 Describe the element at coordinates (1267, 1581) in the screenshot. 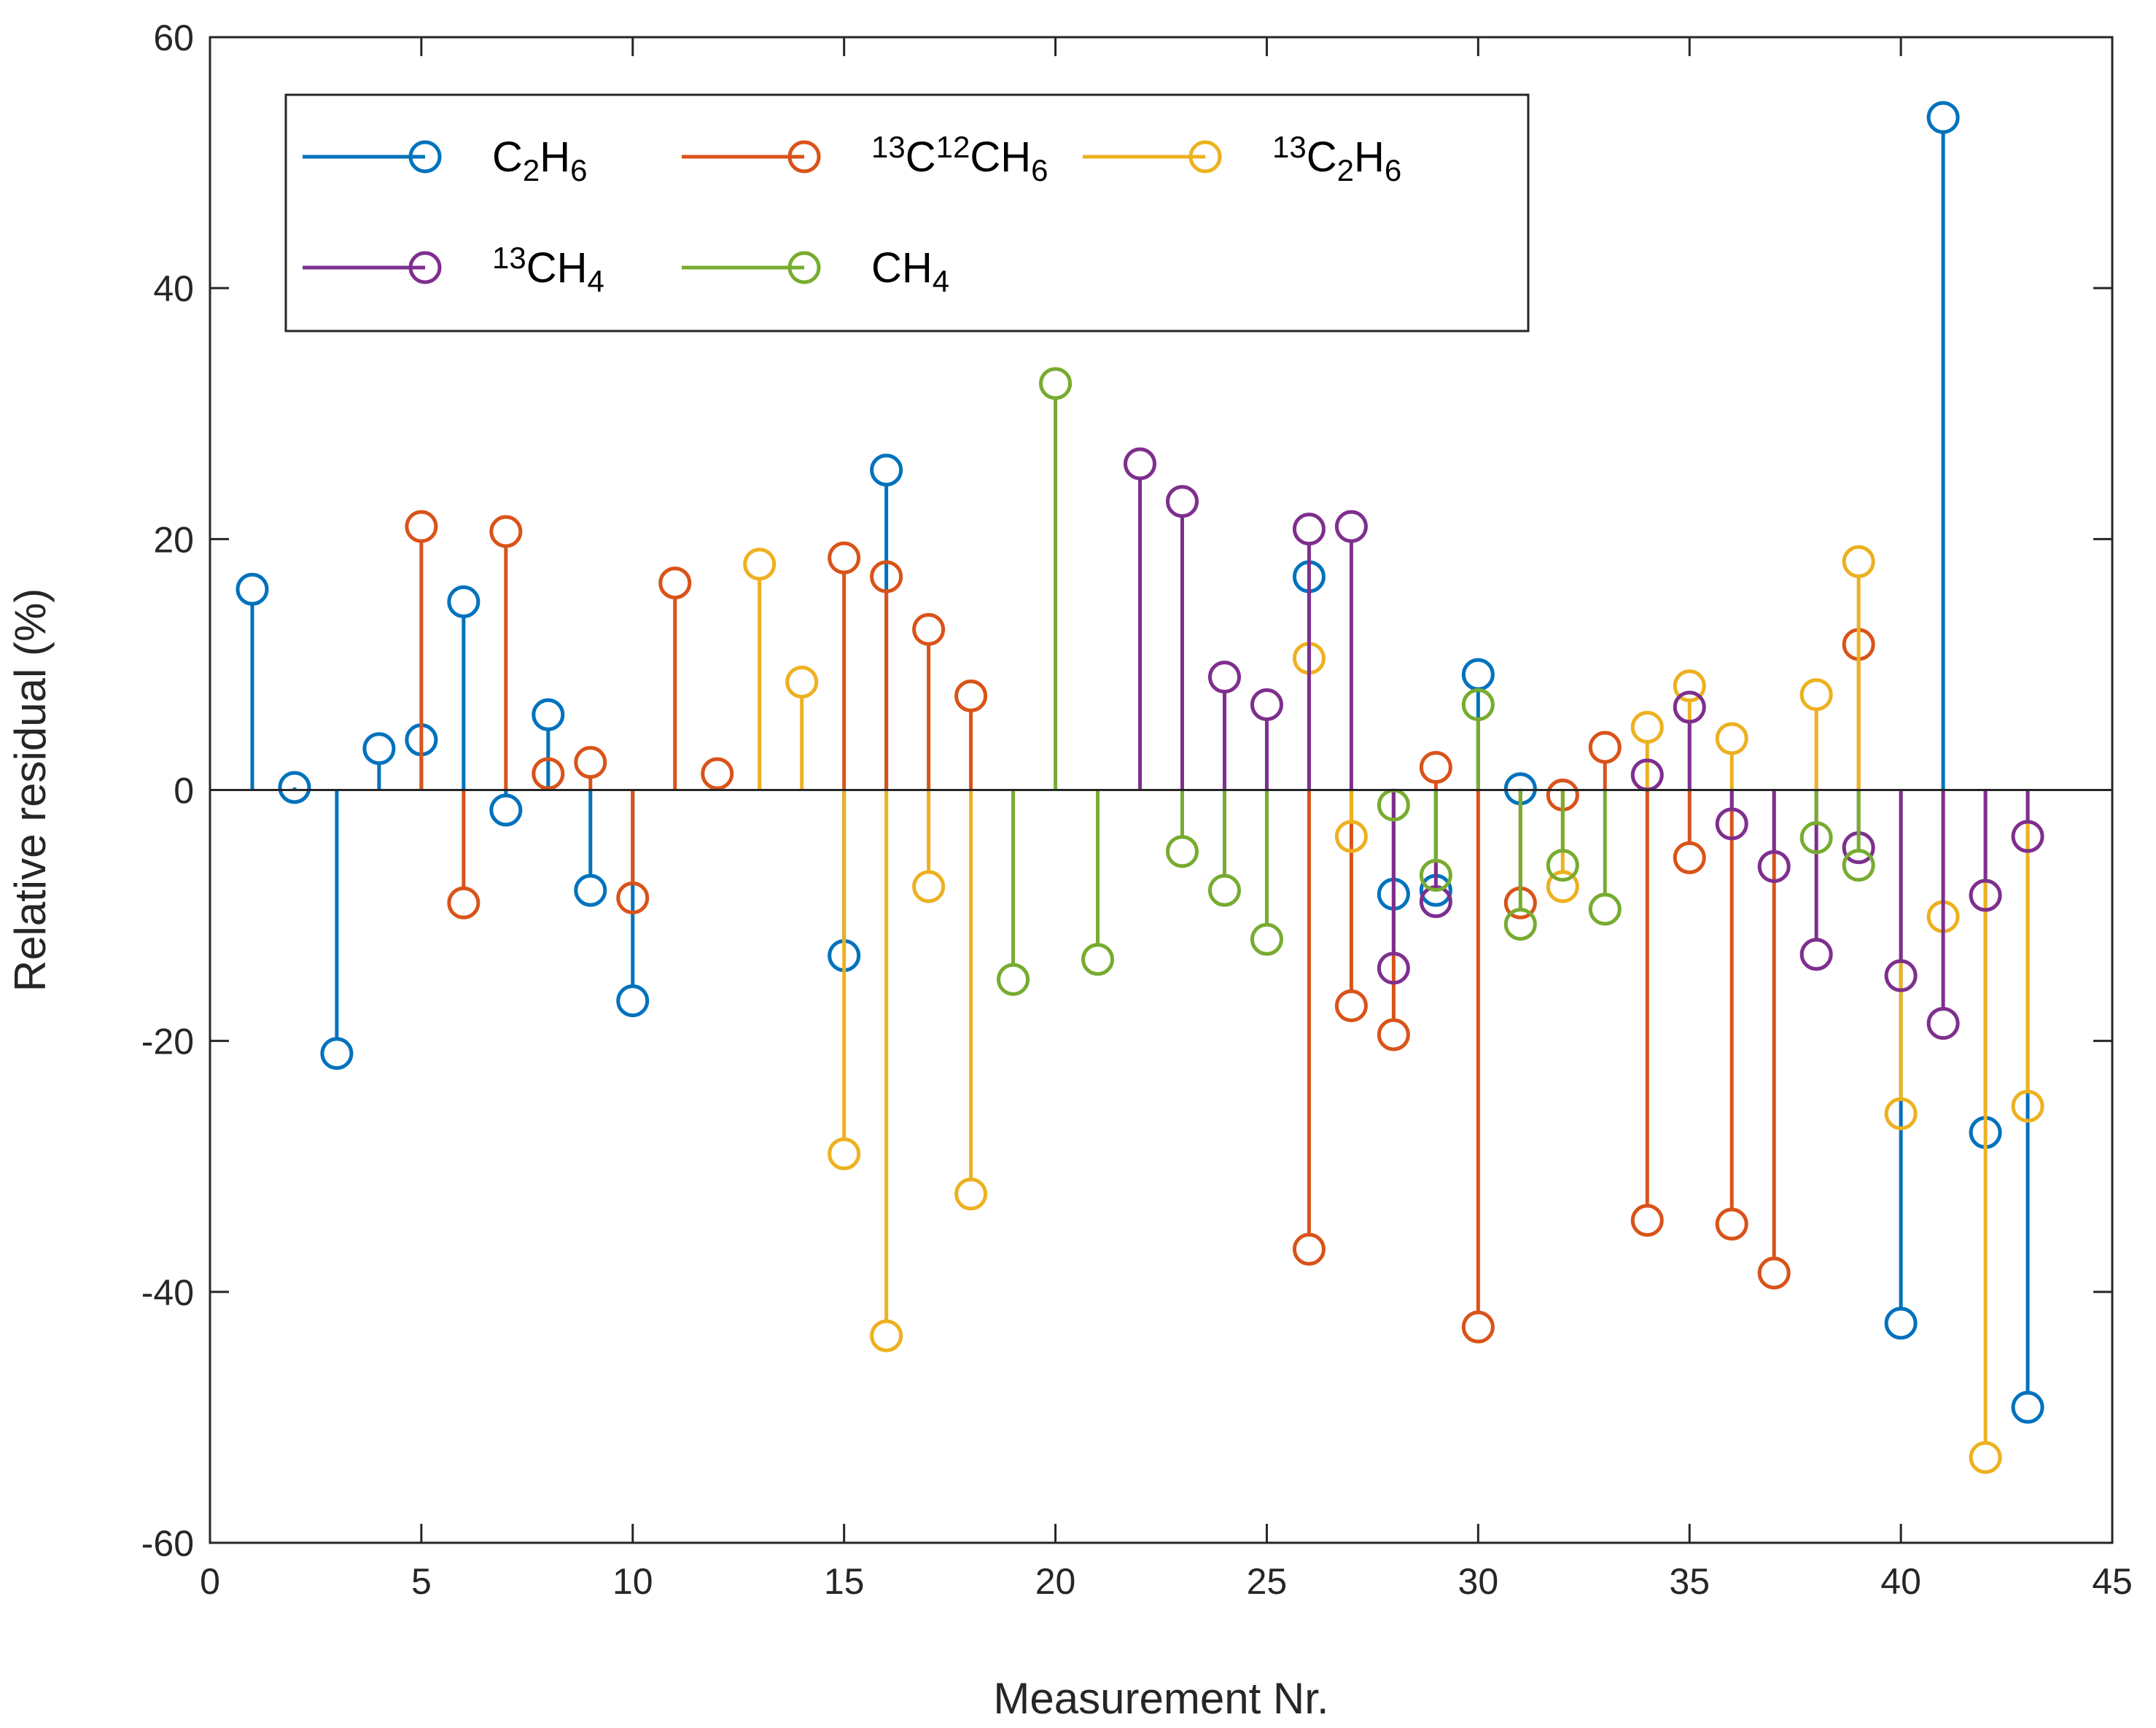

I see `x-tick-label: 25` at that location.